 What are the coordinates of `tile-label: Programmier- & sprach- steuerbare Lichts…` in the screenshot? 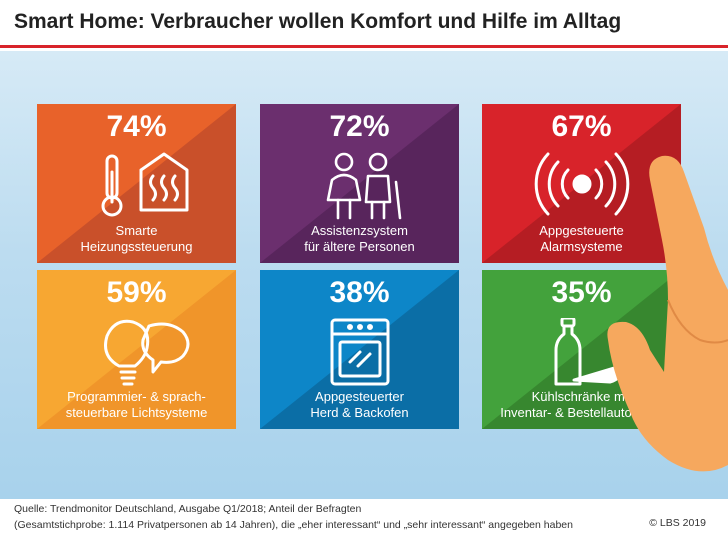 It's located at (136, 405).